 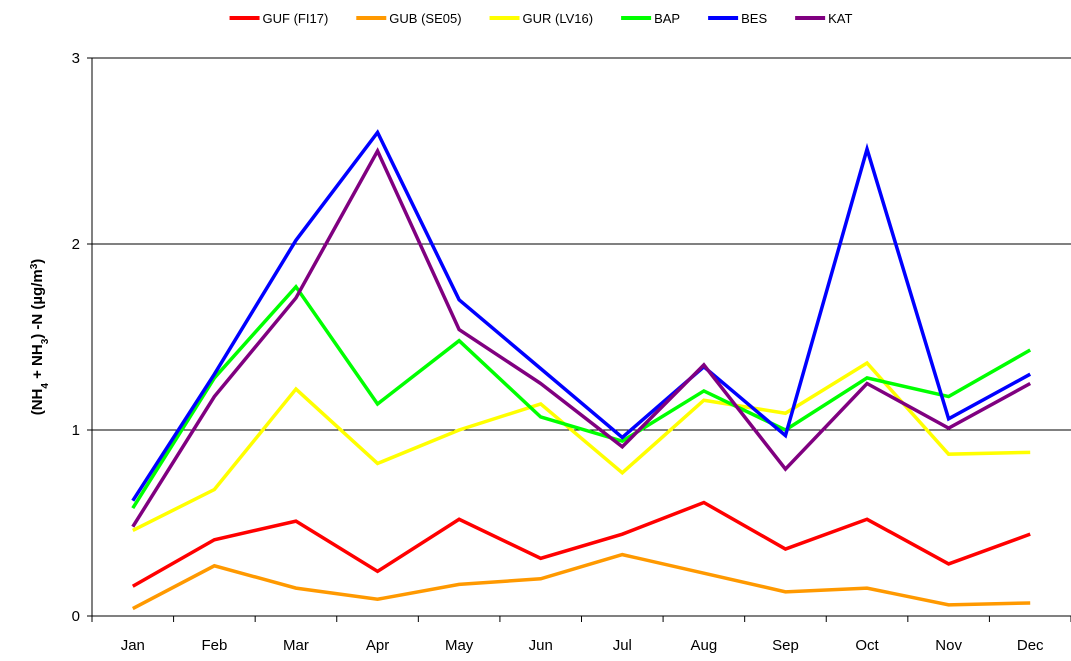 I want to click on x-tick-label: Jul, so click(x=622, y=645).